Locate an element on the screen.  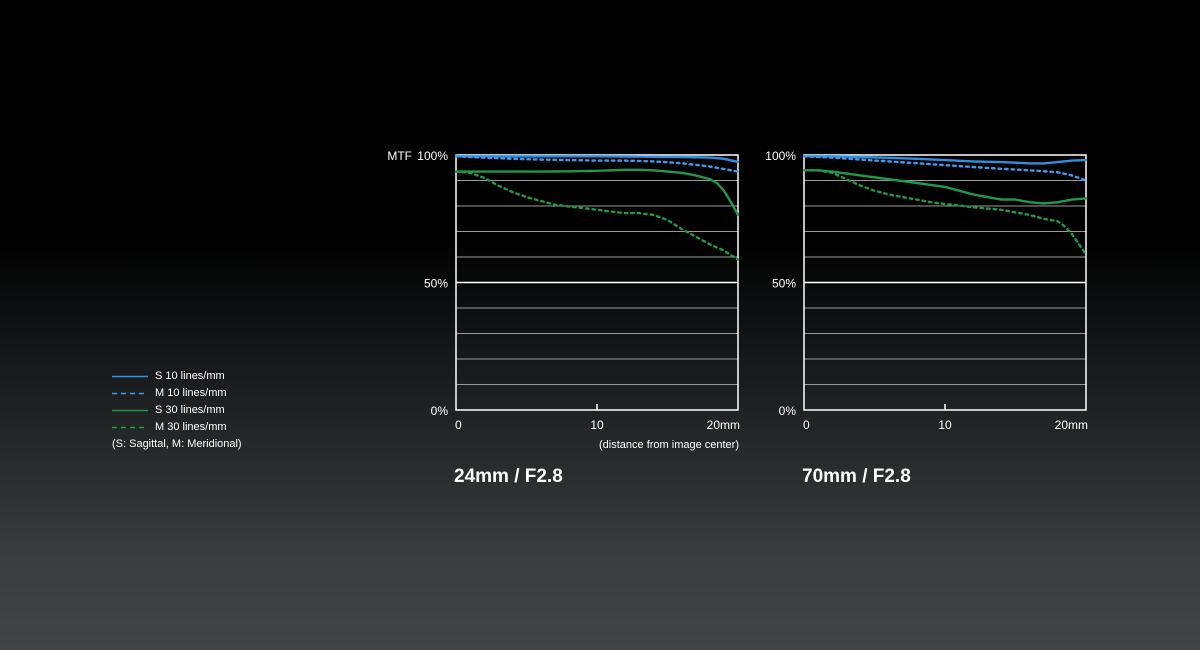
legend-note: (S: Sagittal, M: Meridional) is located at coordinates (177, 444).